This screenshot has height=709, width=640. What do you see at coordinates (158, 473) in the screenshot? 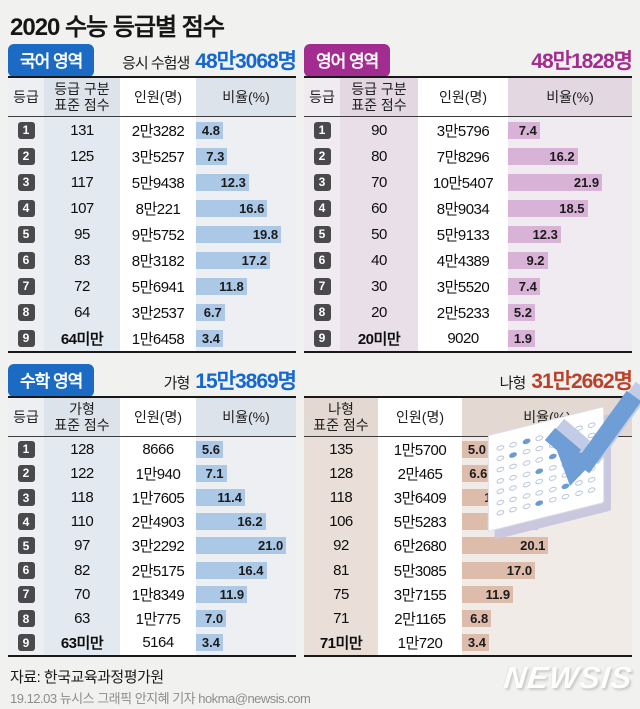
I see `headcount-cell: 1만940` at bounding box center [158, 473].